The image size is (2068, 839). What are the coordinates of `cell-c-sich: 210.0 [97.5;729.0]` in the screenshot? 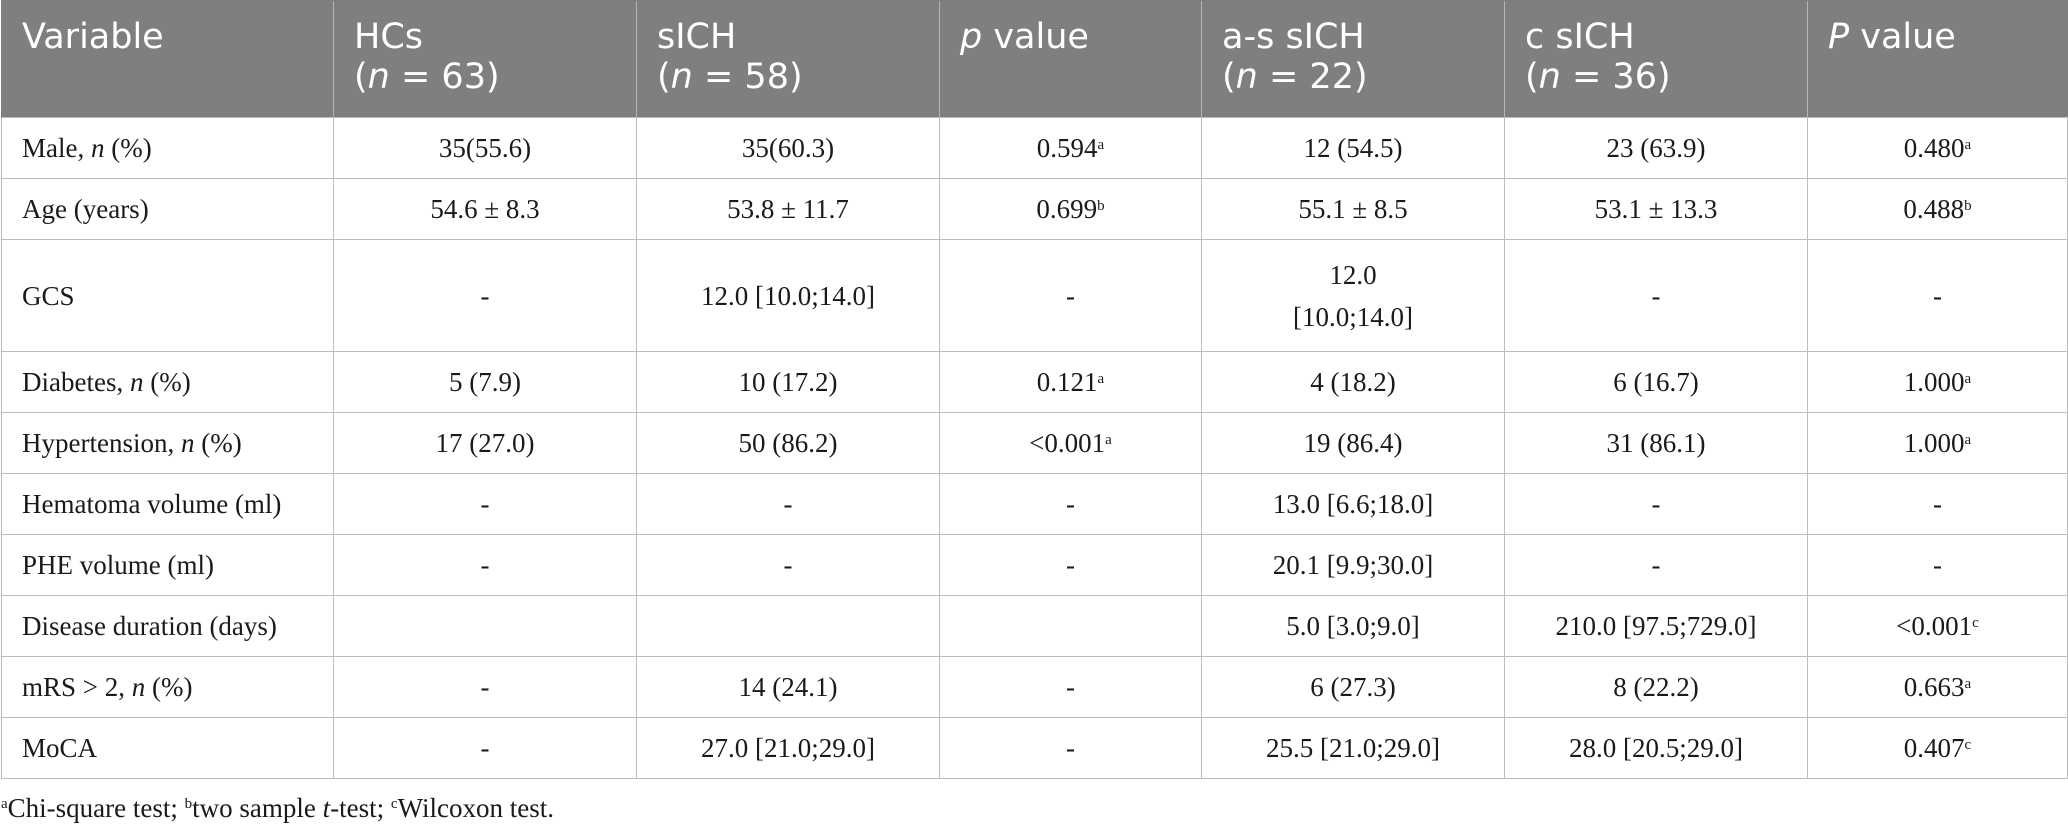 It's located at (1656, 626).